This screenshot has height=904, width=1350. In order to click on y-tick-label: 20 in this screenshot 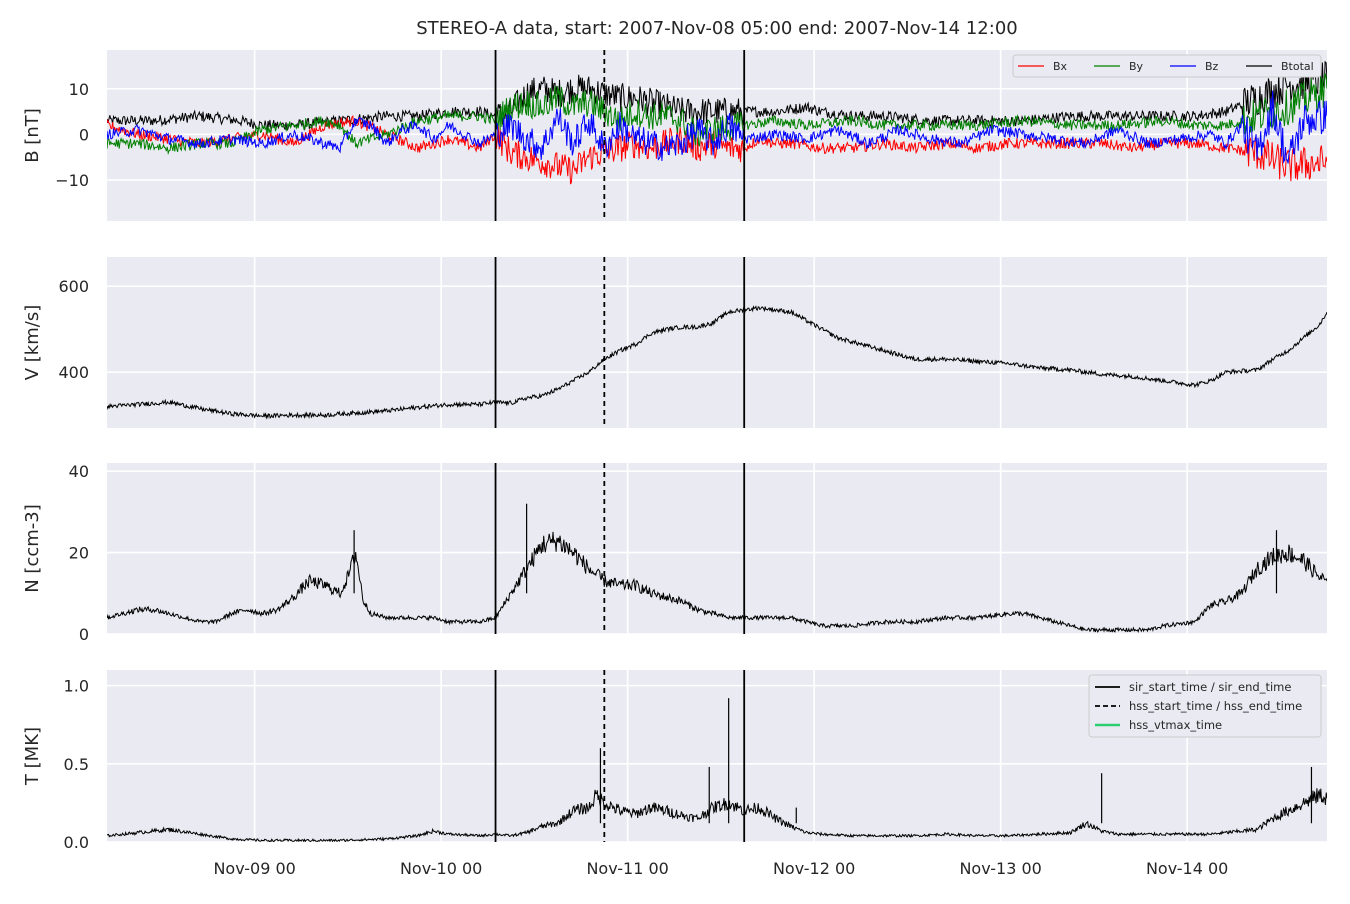, I will do `click(79, 553)`.